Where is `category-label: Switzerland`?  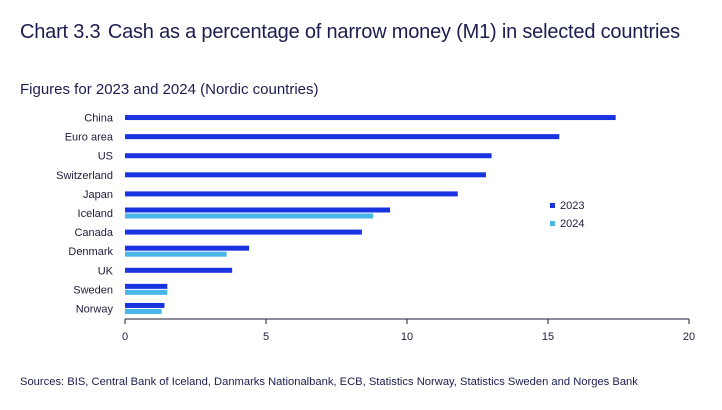
category-label: Switzerland is located at coordinates (84, 176).